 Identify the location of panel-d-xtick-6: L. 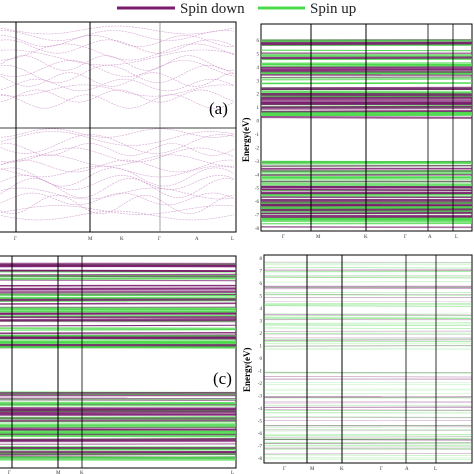
(435, 469).